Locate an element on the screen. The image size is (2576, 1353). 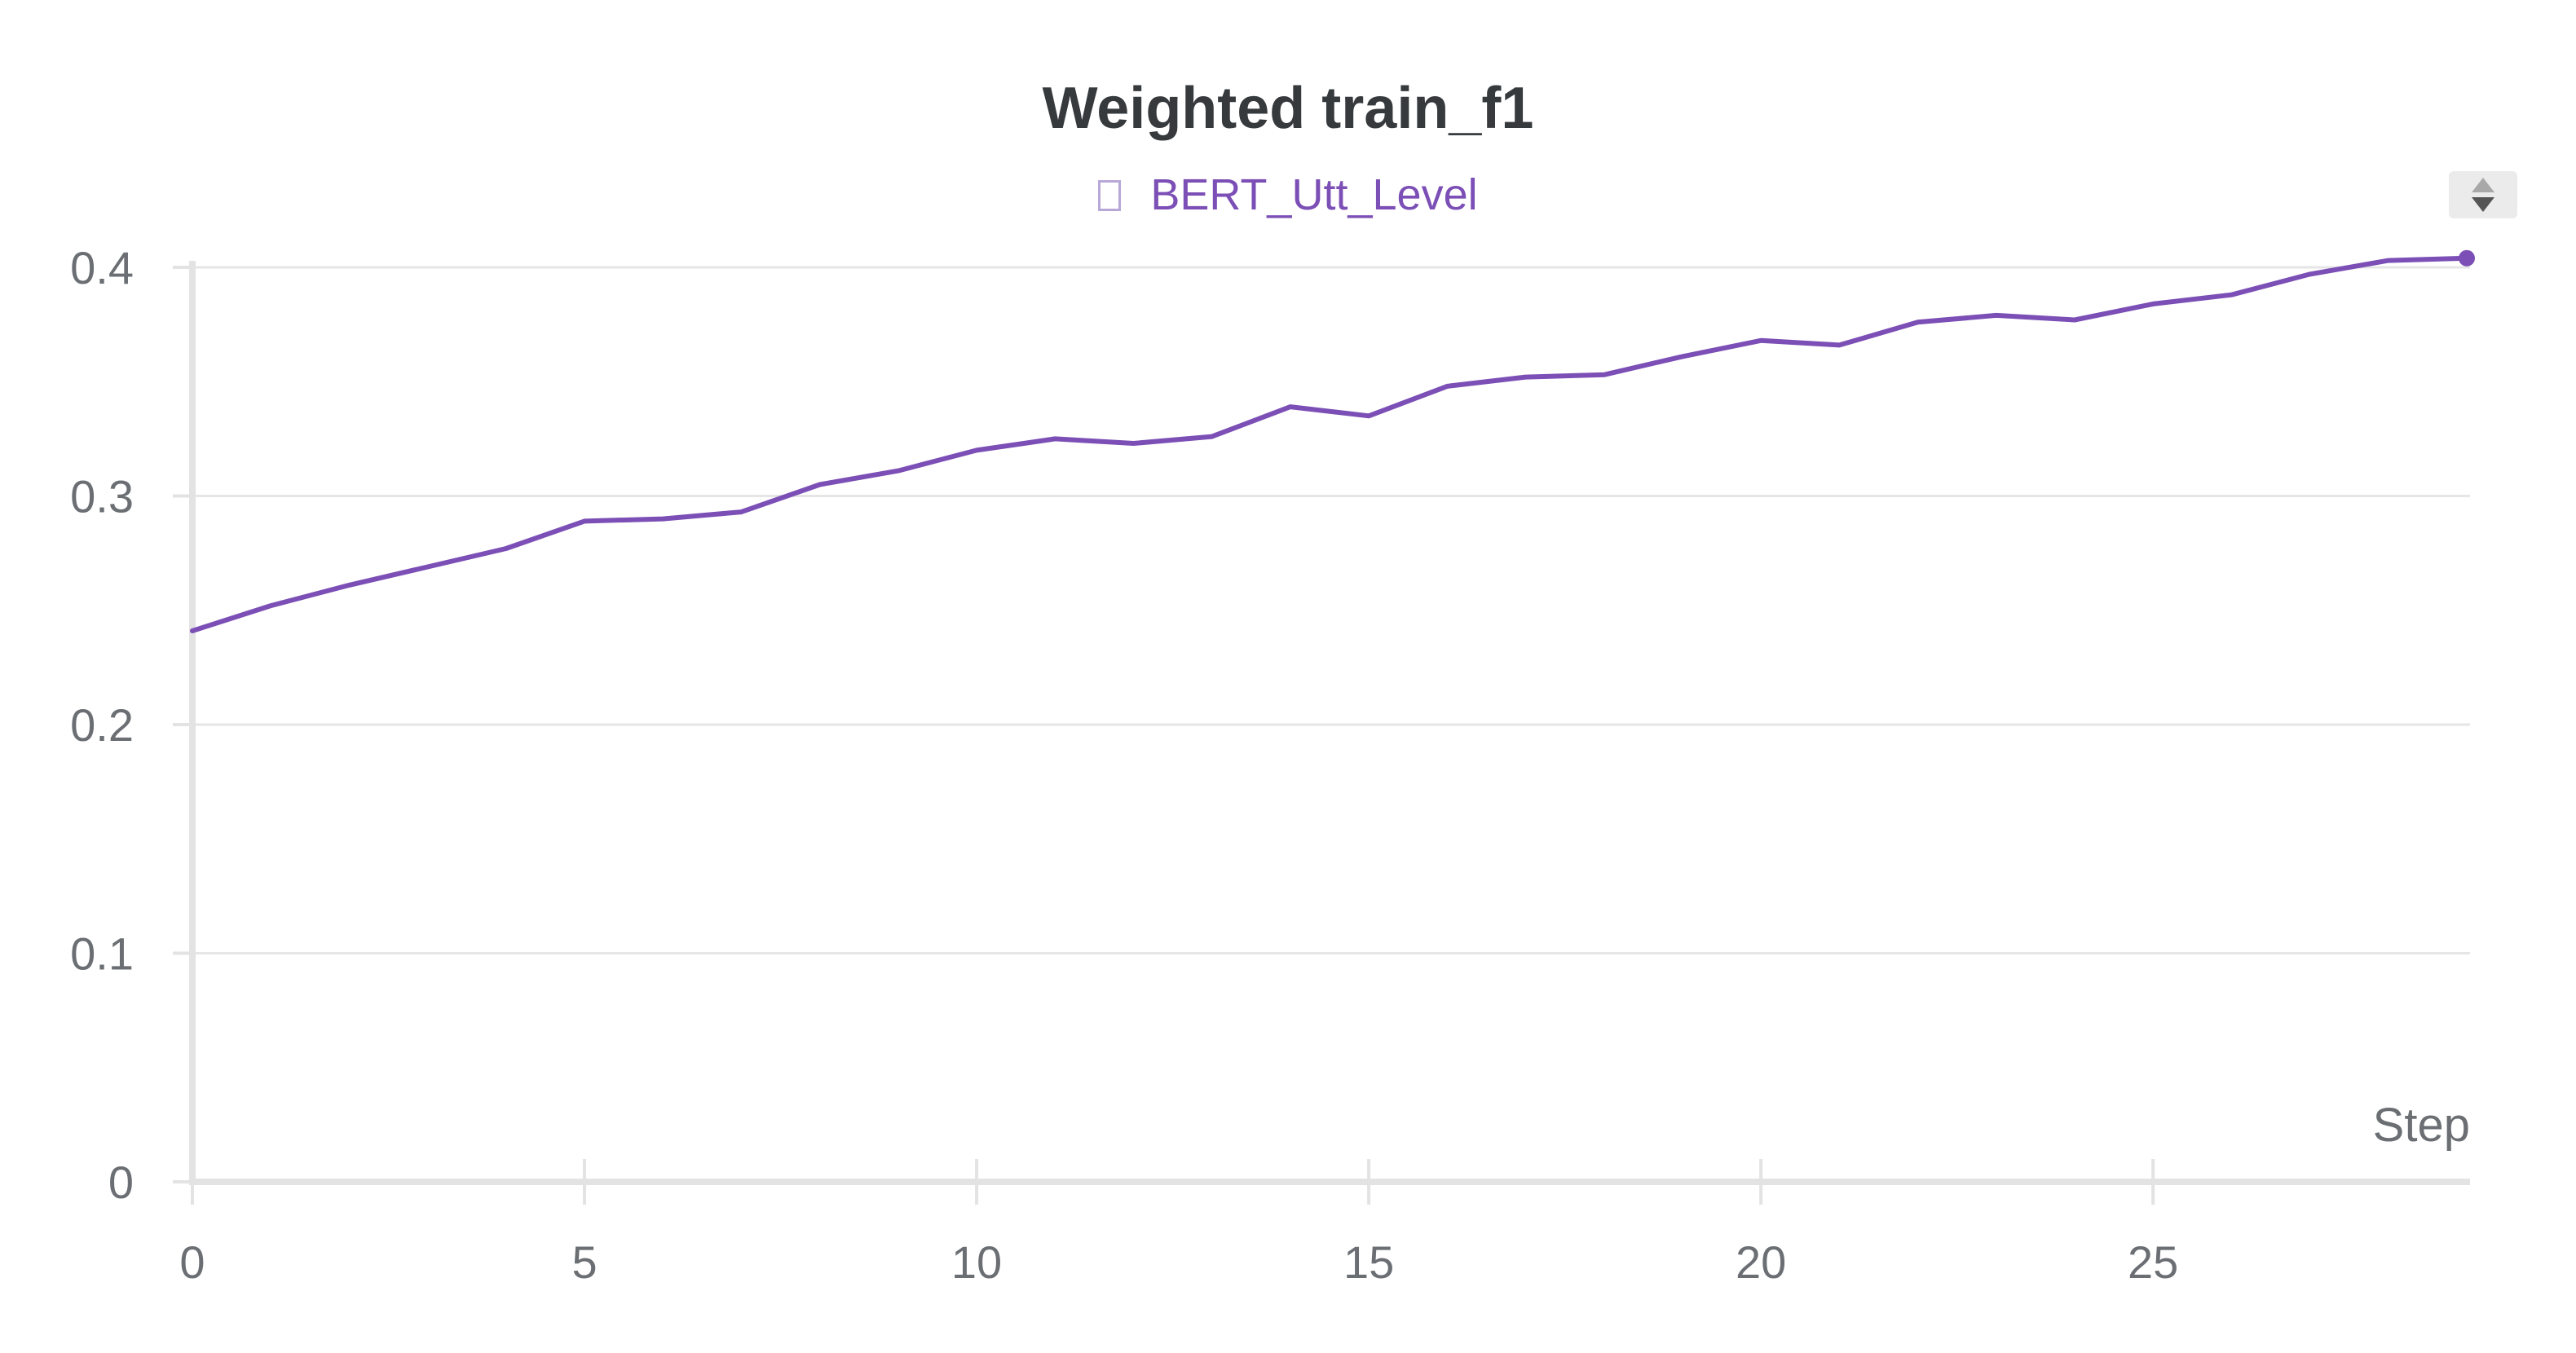
y-tick-label: 0.4 is located at coordinates (102, 267).